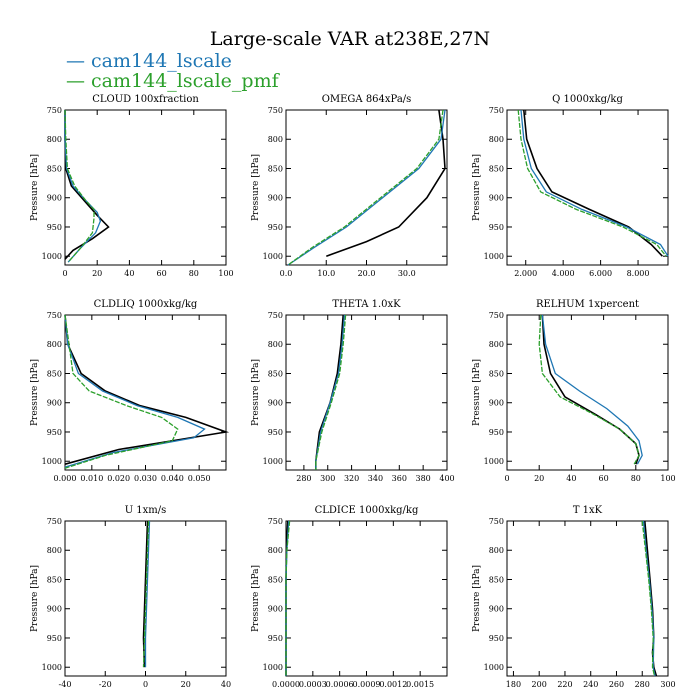  I want to click on x-tick-label: 0.0000, so click(286, 684).